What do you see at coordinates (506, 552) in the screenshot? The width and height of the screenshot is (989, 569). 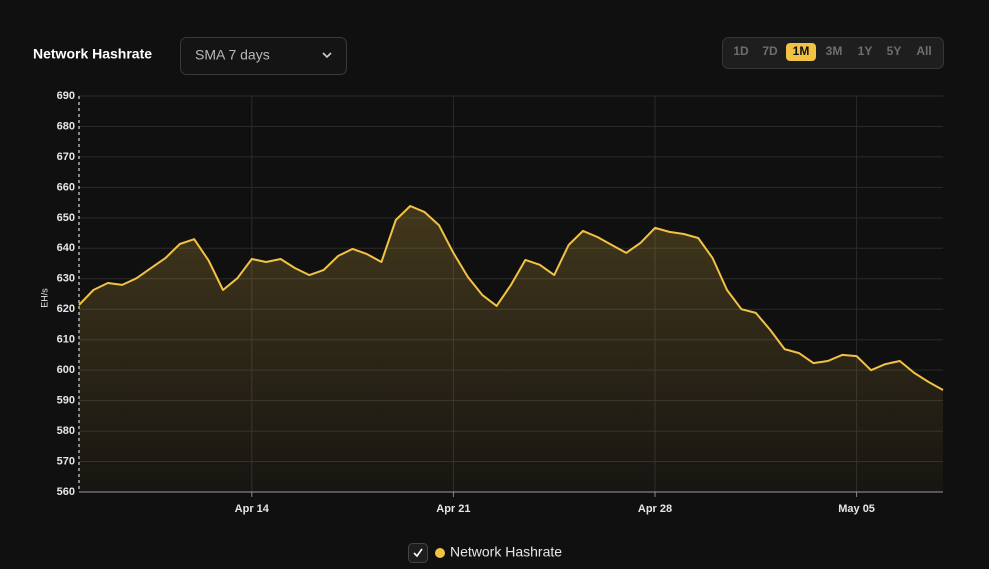 I see `legend-label: Network Hashrate` at bounding box center [506, 552].